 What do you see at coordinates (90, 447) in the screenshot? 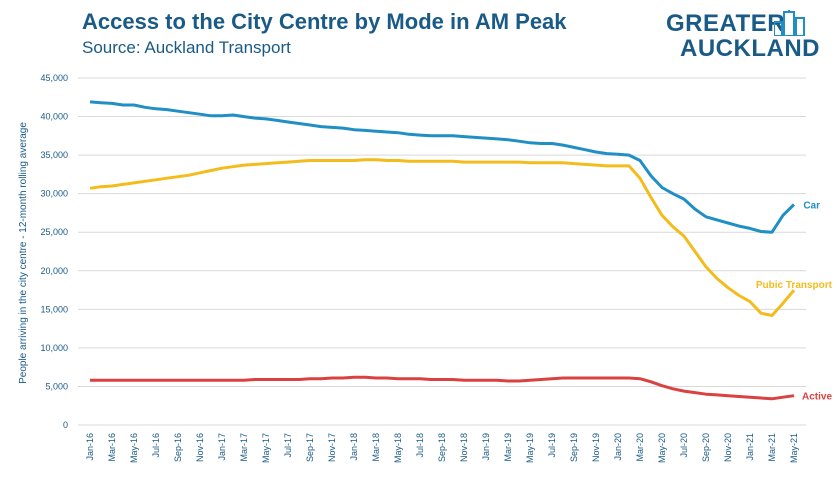
I see `x-tick-label: Jan-16` at bounding box center [90, 447].